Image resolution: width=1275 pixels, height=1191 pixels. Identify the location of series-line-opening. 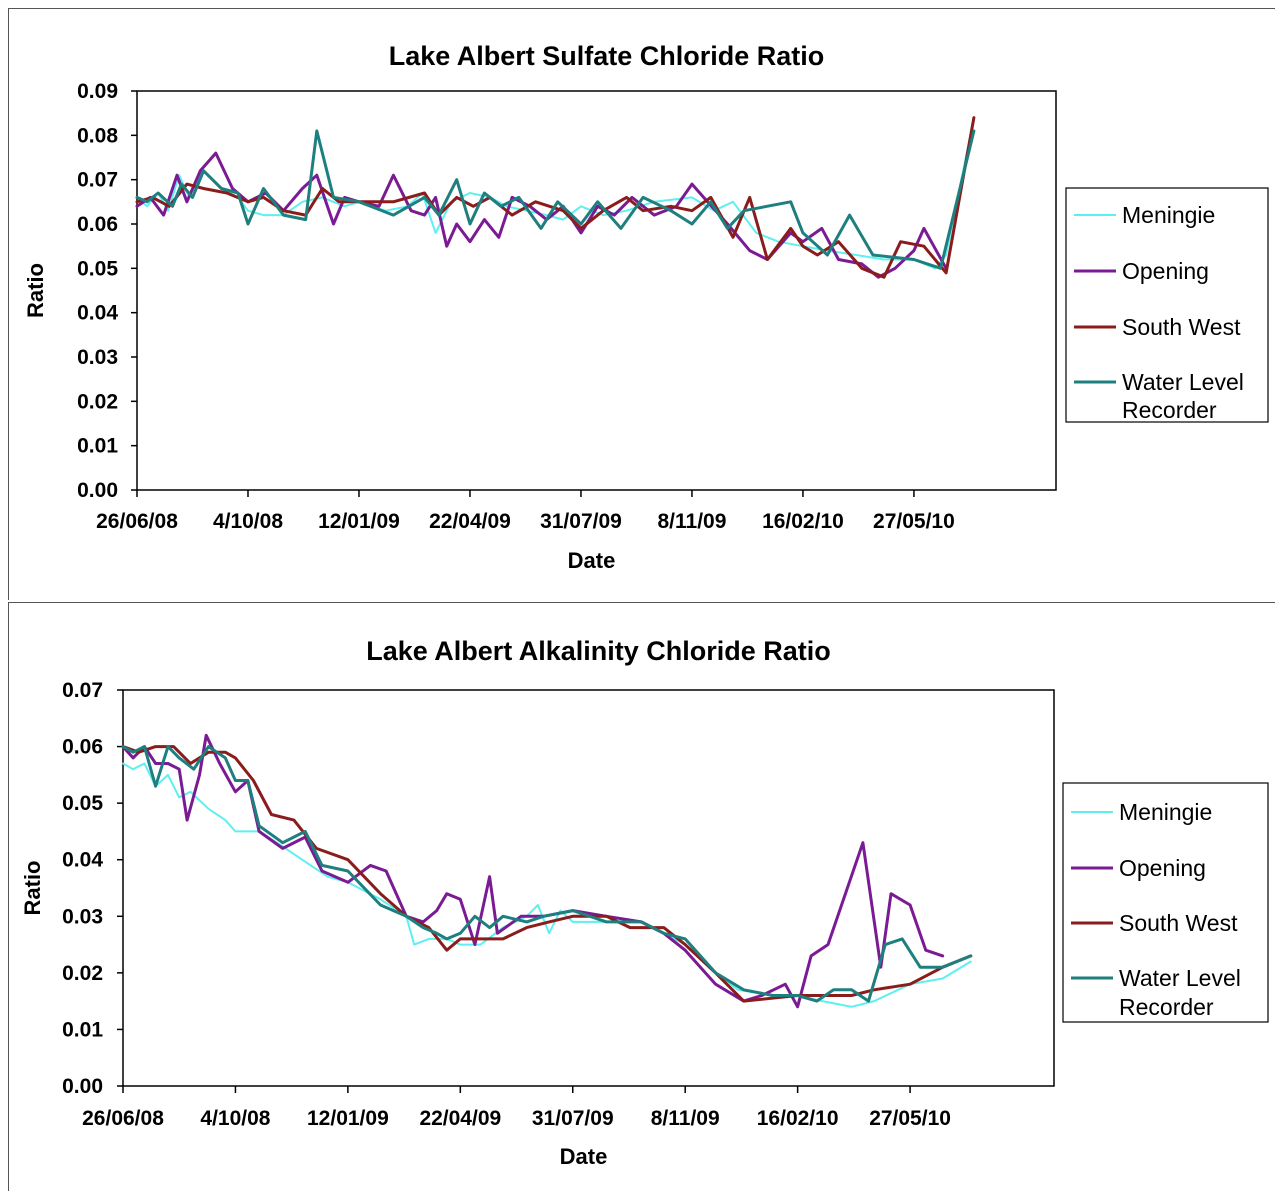
(533, 871).